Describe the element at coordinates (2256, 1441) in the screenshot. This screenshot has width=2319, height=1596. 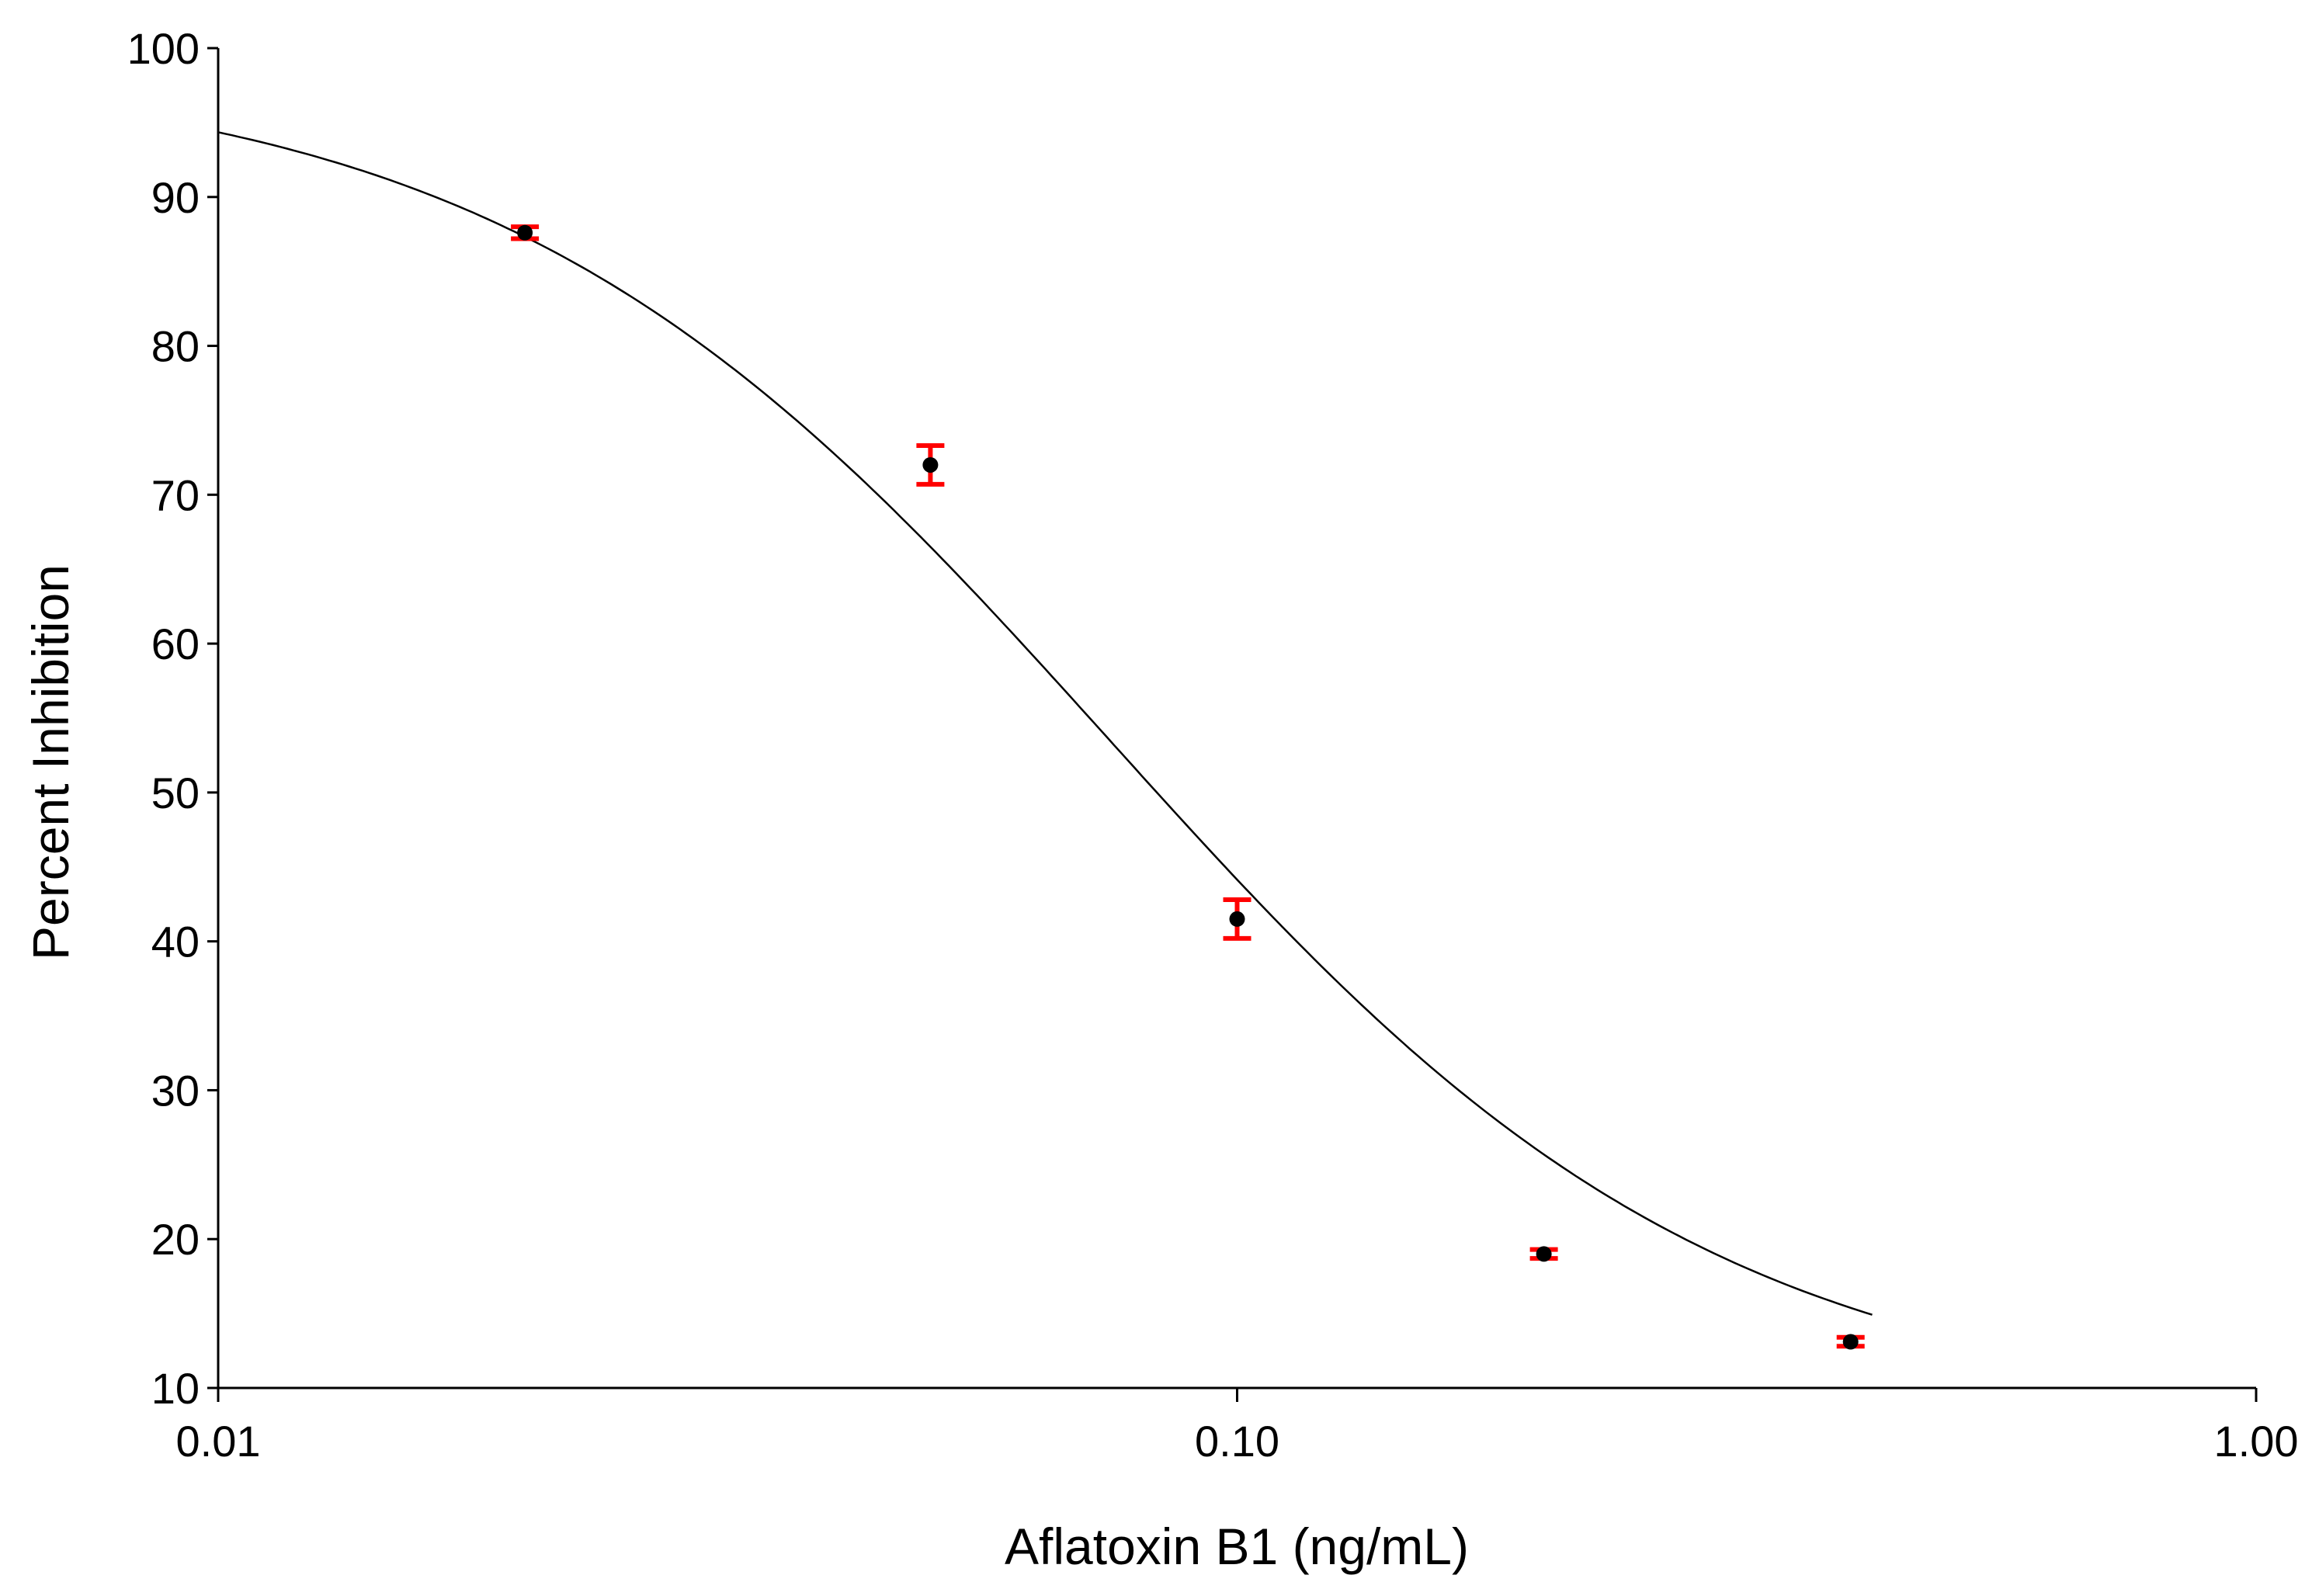
I see `x-tick-label: 1.00` at that location.